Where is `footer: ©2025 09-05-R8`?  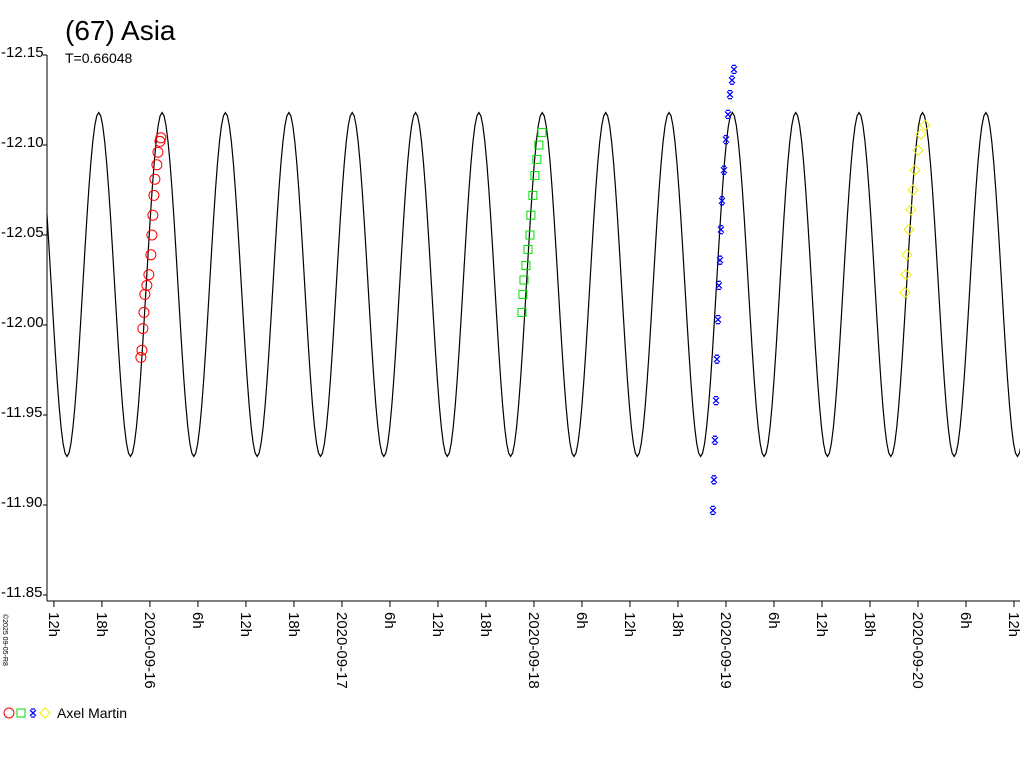 footer: ©2025 09-05-R8 is located at coordinates (5, 640).